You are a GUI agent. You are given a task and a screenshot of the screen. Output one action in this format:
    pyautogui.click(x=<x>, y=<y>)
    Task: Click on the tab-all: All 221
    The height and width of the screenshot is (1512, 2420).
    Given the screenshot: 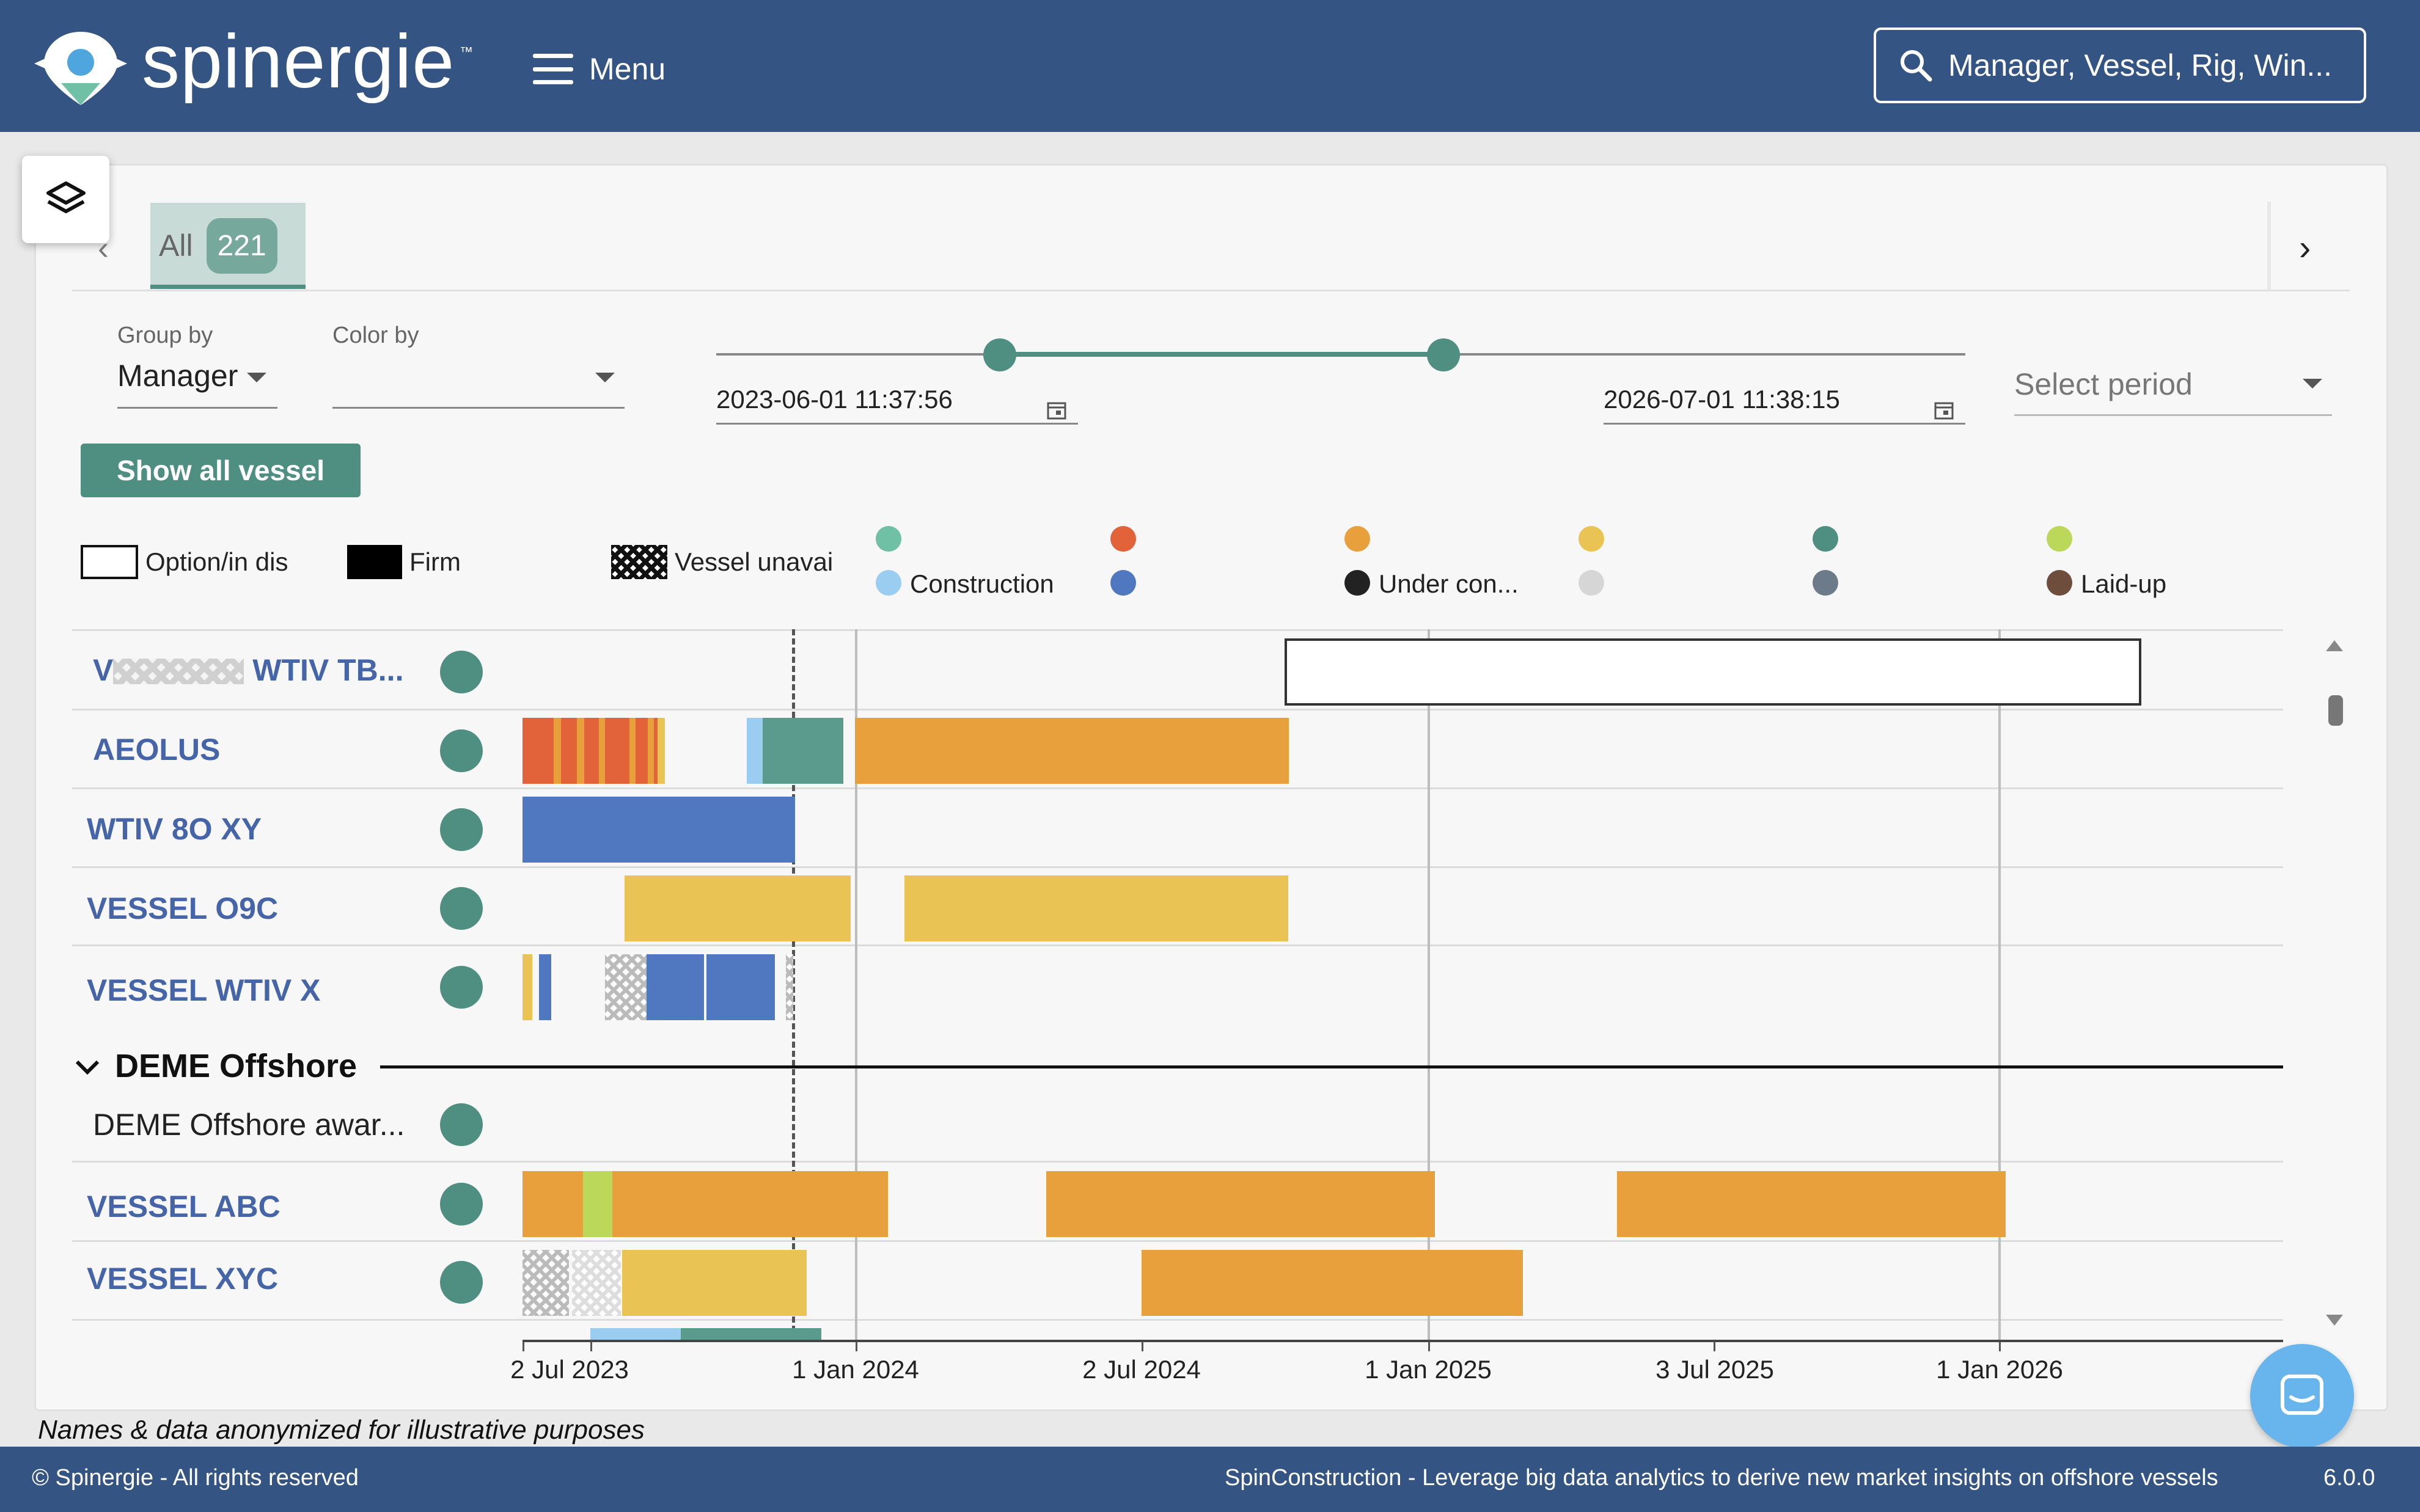 What is the action you would take?
    pyautogui.click(x=228, y=245)
    